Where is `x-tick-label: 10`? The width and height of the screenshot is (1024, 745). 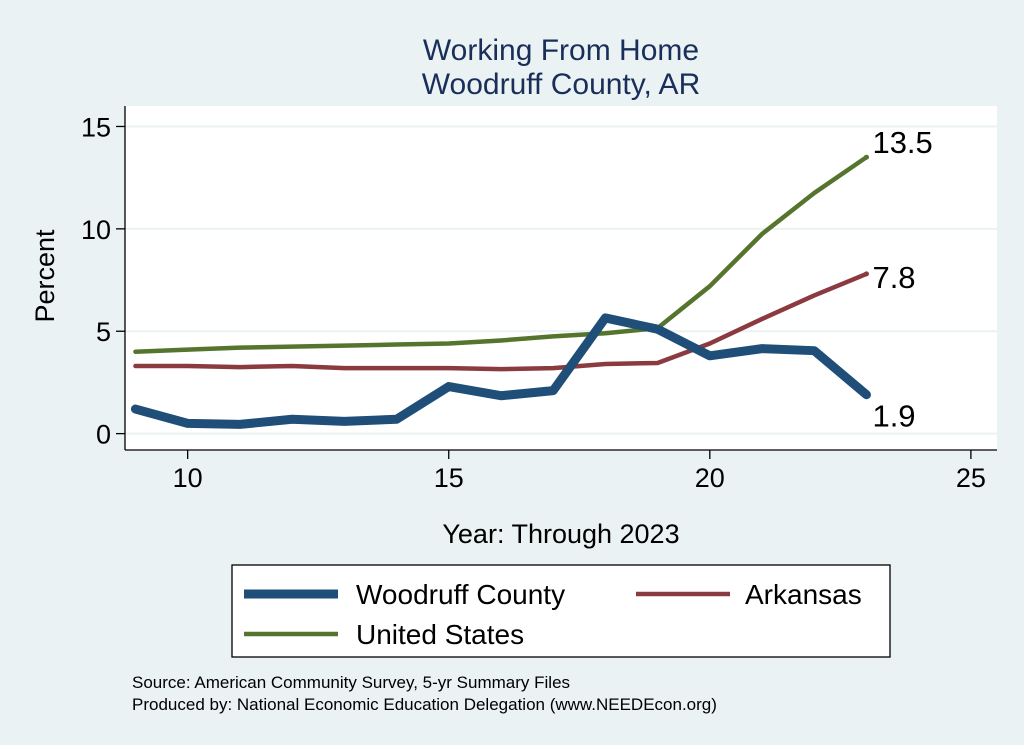 x-tick-label: 10 is located at coordinates (188, 478).